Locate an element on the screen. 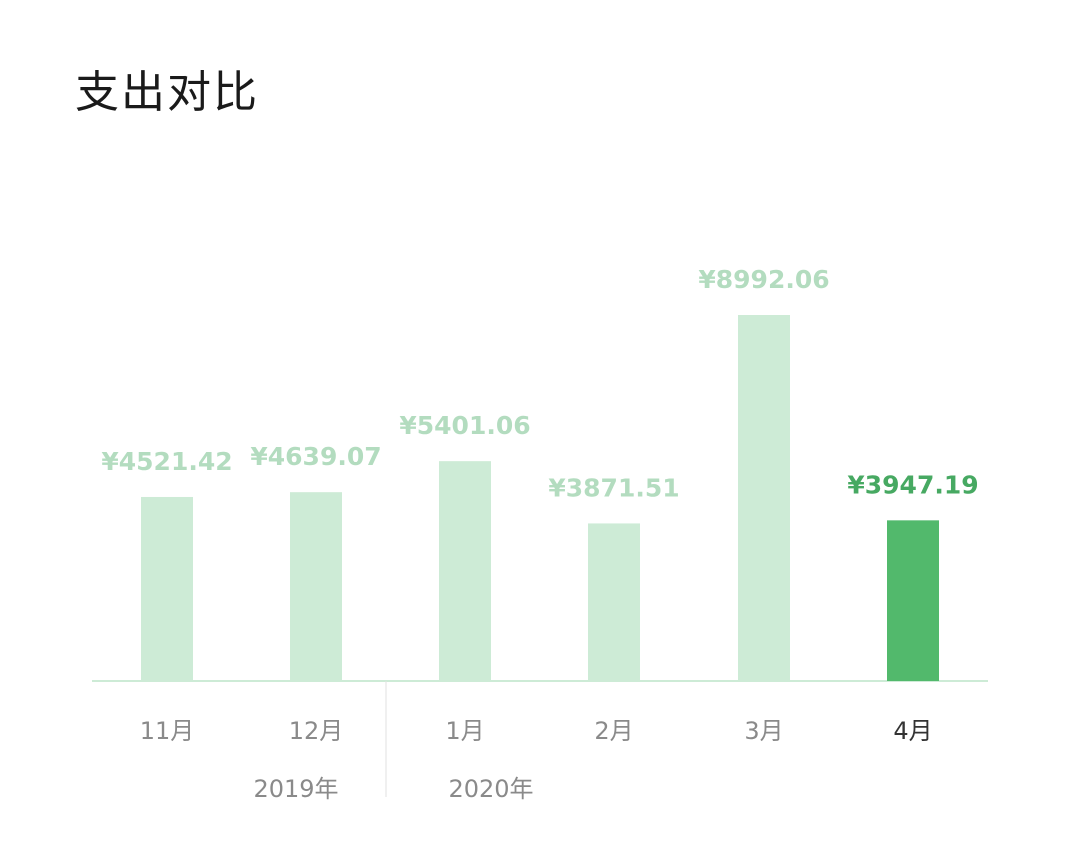 The height and width of the screenshot is (853, 1080). x-tick-label: 11月 is located at coordinates (167, 731).